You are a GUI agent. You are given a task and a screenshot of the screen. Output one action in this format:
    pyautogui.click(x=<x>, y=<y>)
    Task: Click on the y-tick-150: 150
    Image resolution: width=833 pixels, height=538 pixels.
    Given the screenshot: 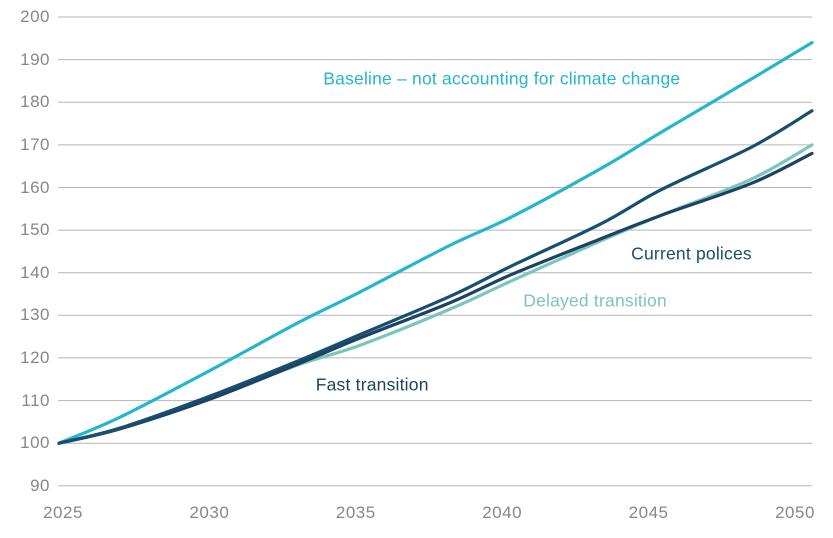 What is the action you would take?
    pyautogui.click(x=35, y=230)
    